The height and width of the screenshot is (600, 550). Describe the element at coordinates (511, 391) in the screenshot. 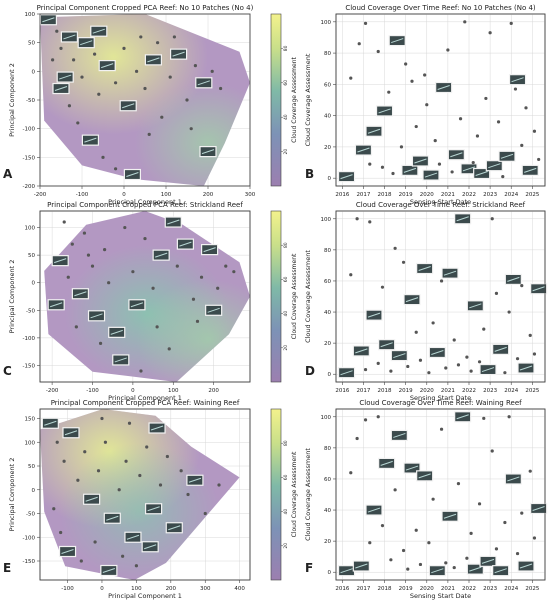

I see `x-tick-label: 2024` at that location.